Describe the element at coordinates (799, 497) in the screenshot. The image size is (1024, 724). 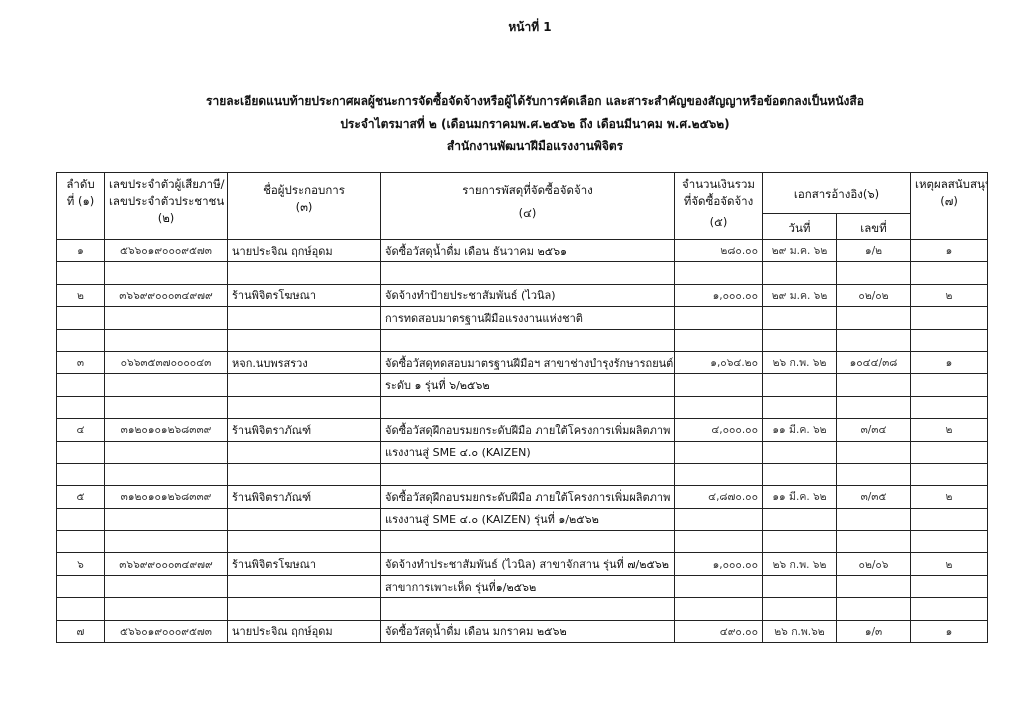
I see `ref-date-cell: ๑๑ มี.ค. ๖๒` at that location.